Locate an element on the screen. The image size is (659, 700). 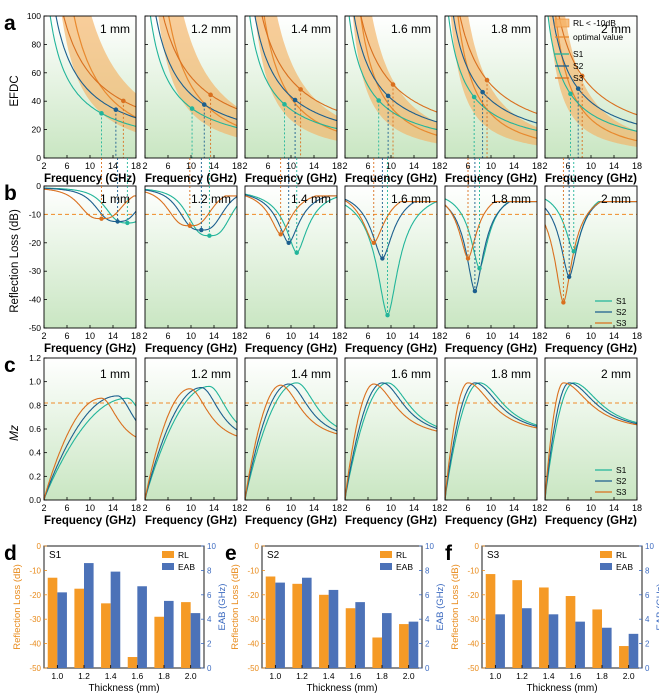
thickness-label-c: 1.8 mm is located at coordinates (511, 374).